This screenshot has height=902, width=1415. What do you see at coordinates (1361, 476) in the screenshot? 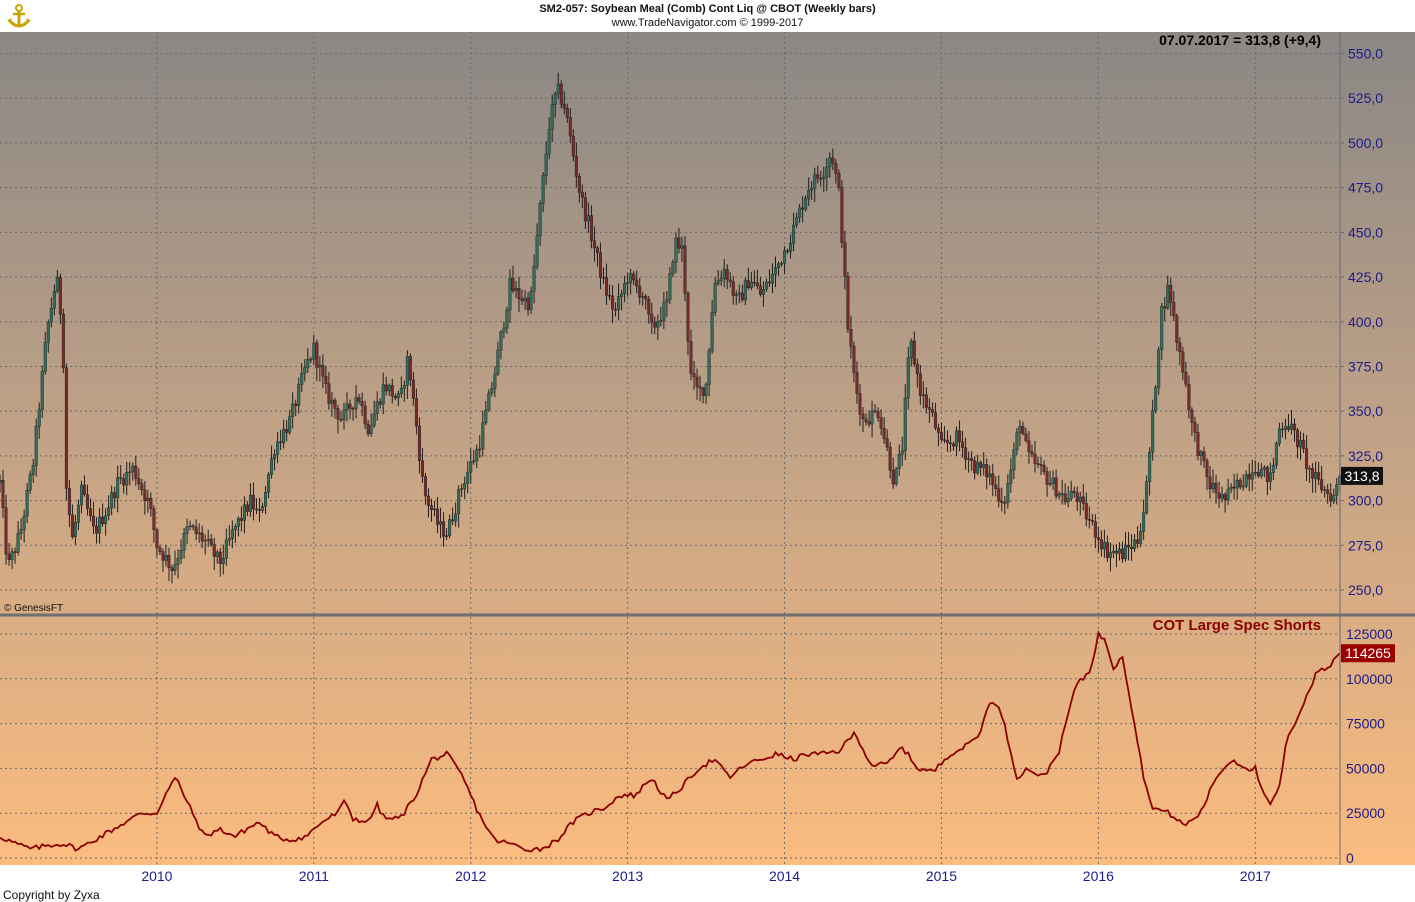
I see `last-price-label: 313,8` at bounding box center [1361, 476].